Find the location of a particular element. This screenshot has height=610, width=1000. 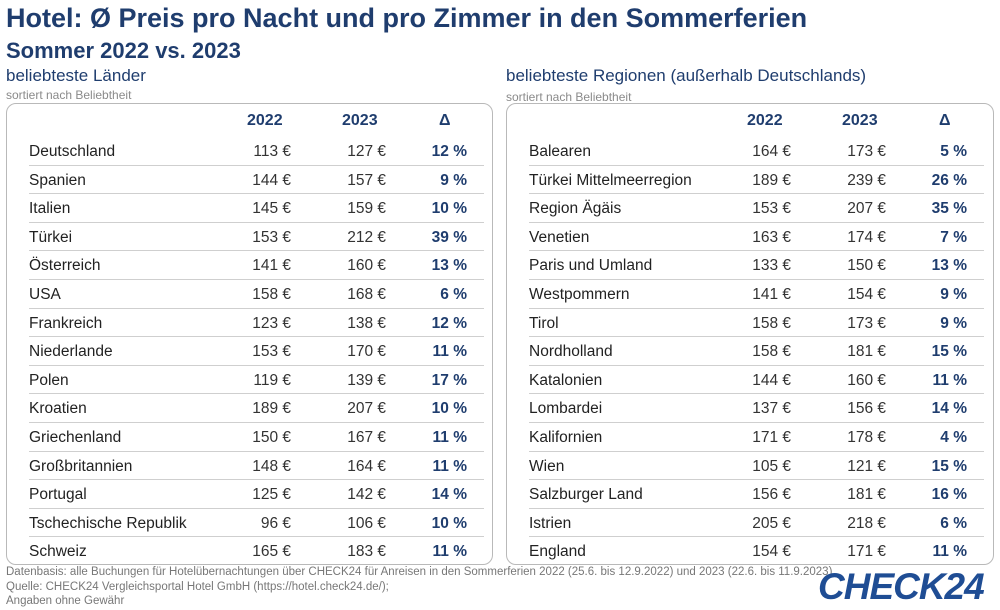

value-2023: 150 € is located at coordinates (866, 266).